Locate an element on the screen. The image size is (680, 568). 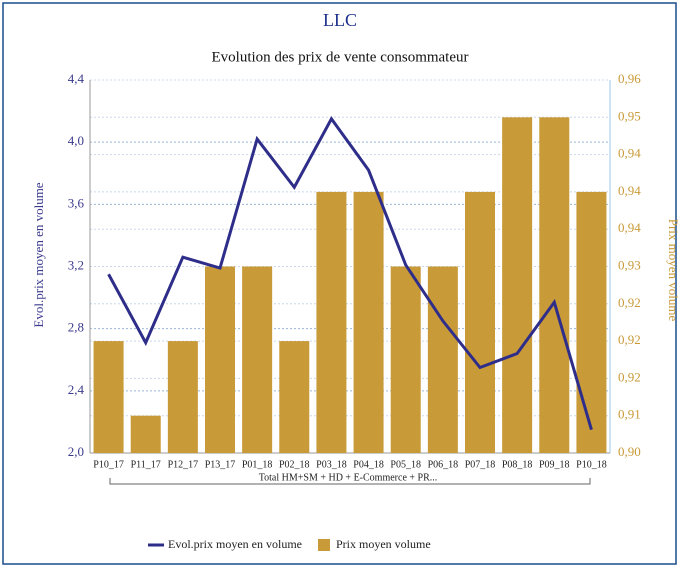
y2-tick-label: 0,93 is located at coordinates (629, 264).